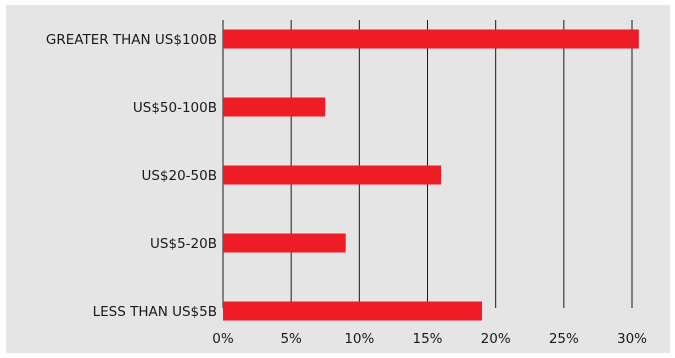  Describe the element at coordinates (353, 311) in the screenshot. I see `bar-less-than-us-5b` at that location.